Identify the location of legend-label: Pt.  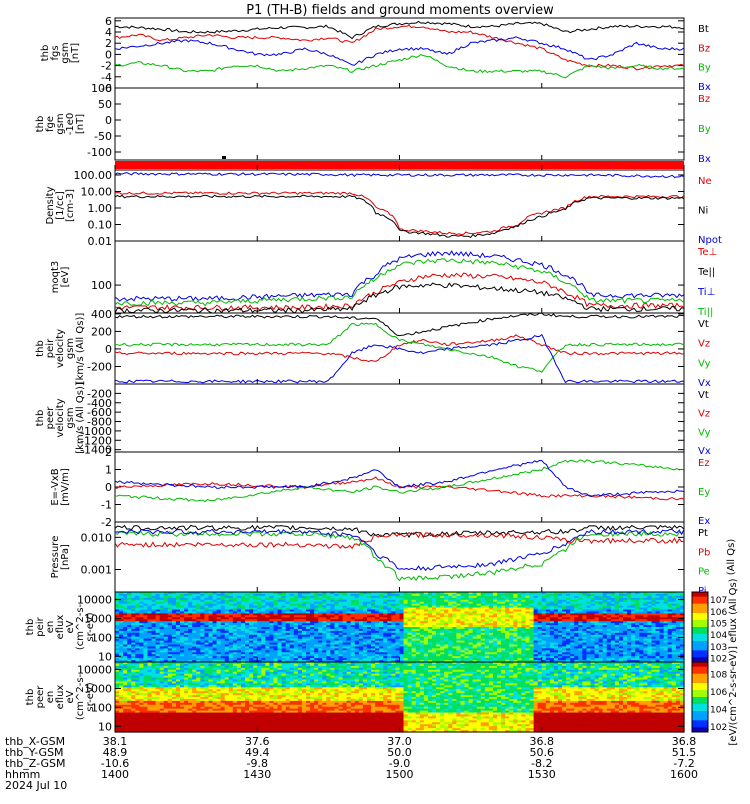
(703, 533).